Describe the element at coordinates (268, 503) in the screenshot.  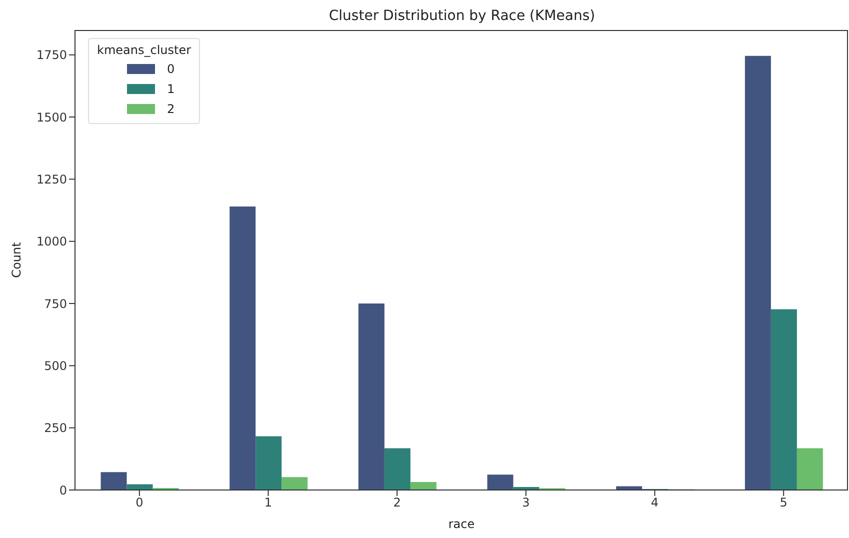
I see `x-tick-label: 1` at that location.